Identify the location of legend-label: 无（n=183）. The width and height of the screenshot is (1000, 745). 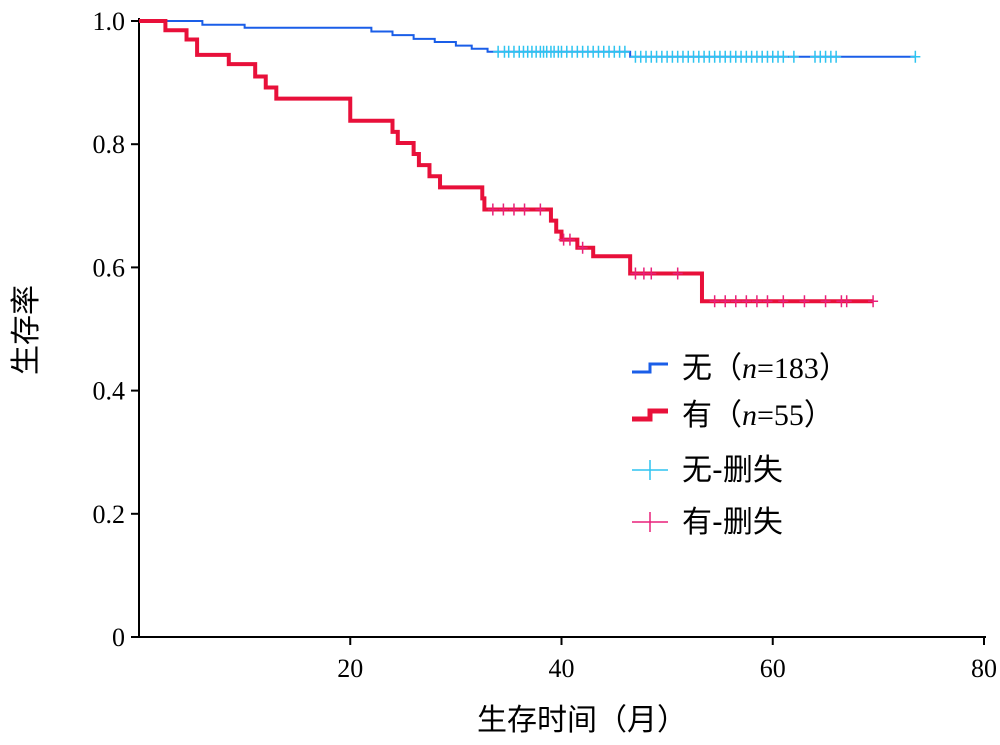
(765, 368).